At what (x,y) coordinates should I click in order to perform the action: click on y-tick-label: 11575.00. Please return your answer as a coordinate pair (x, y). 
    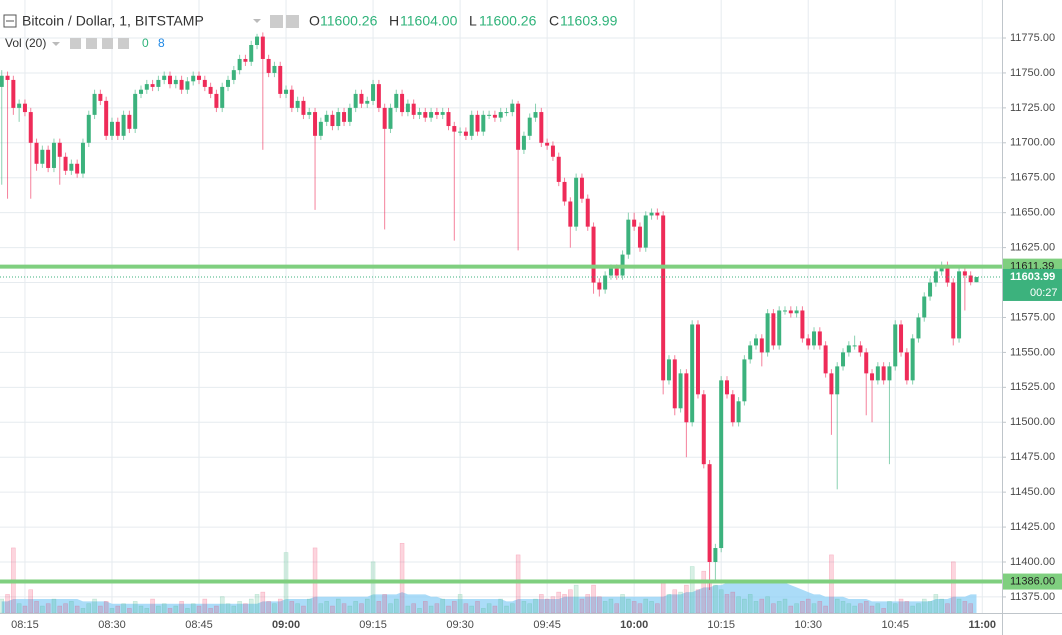
    Looking at the image, I should click on (1032, 317).